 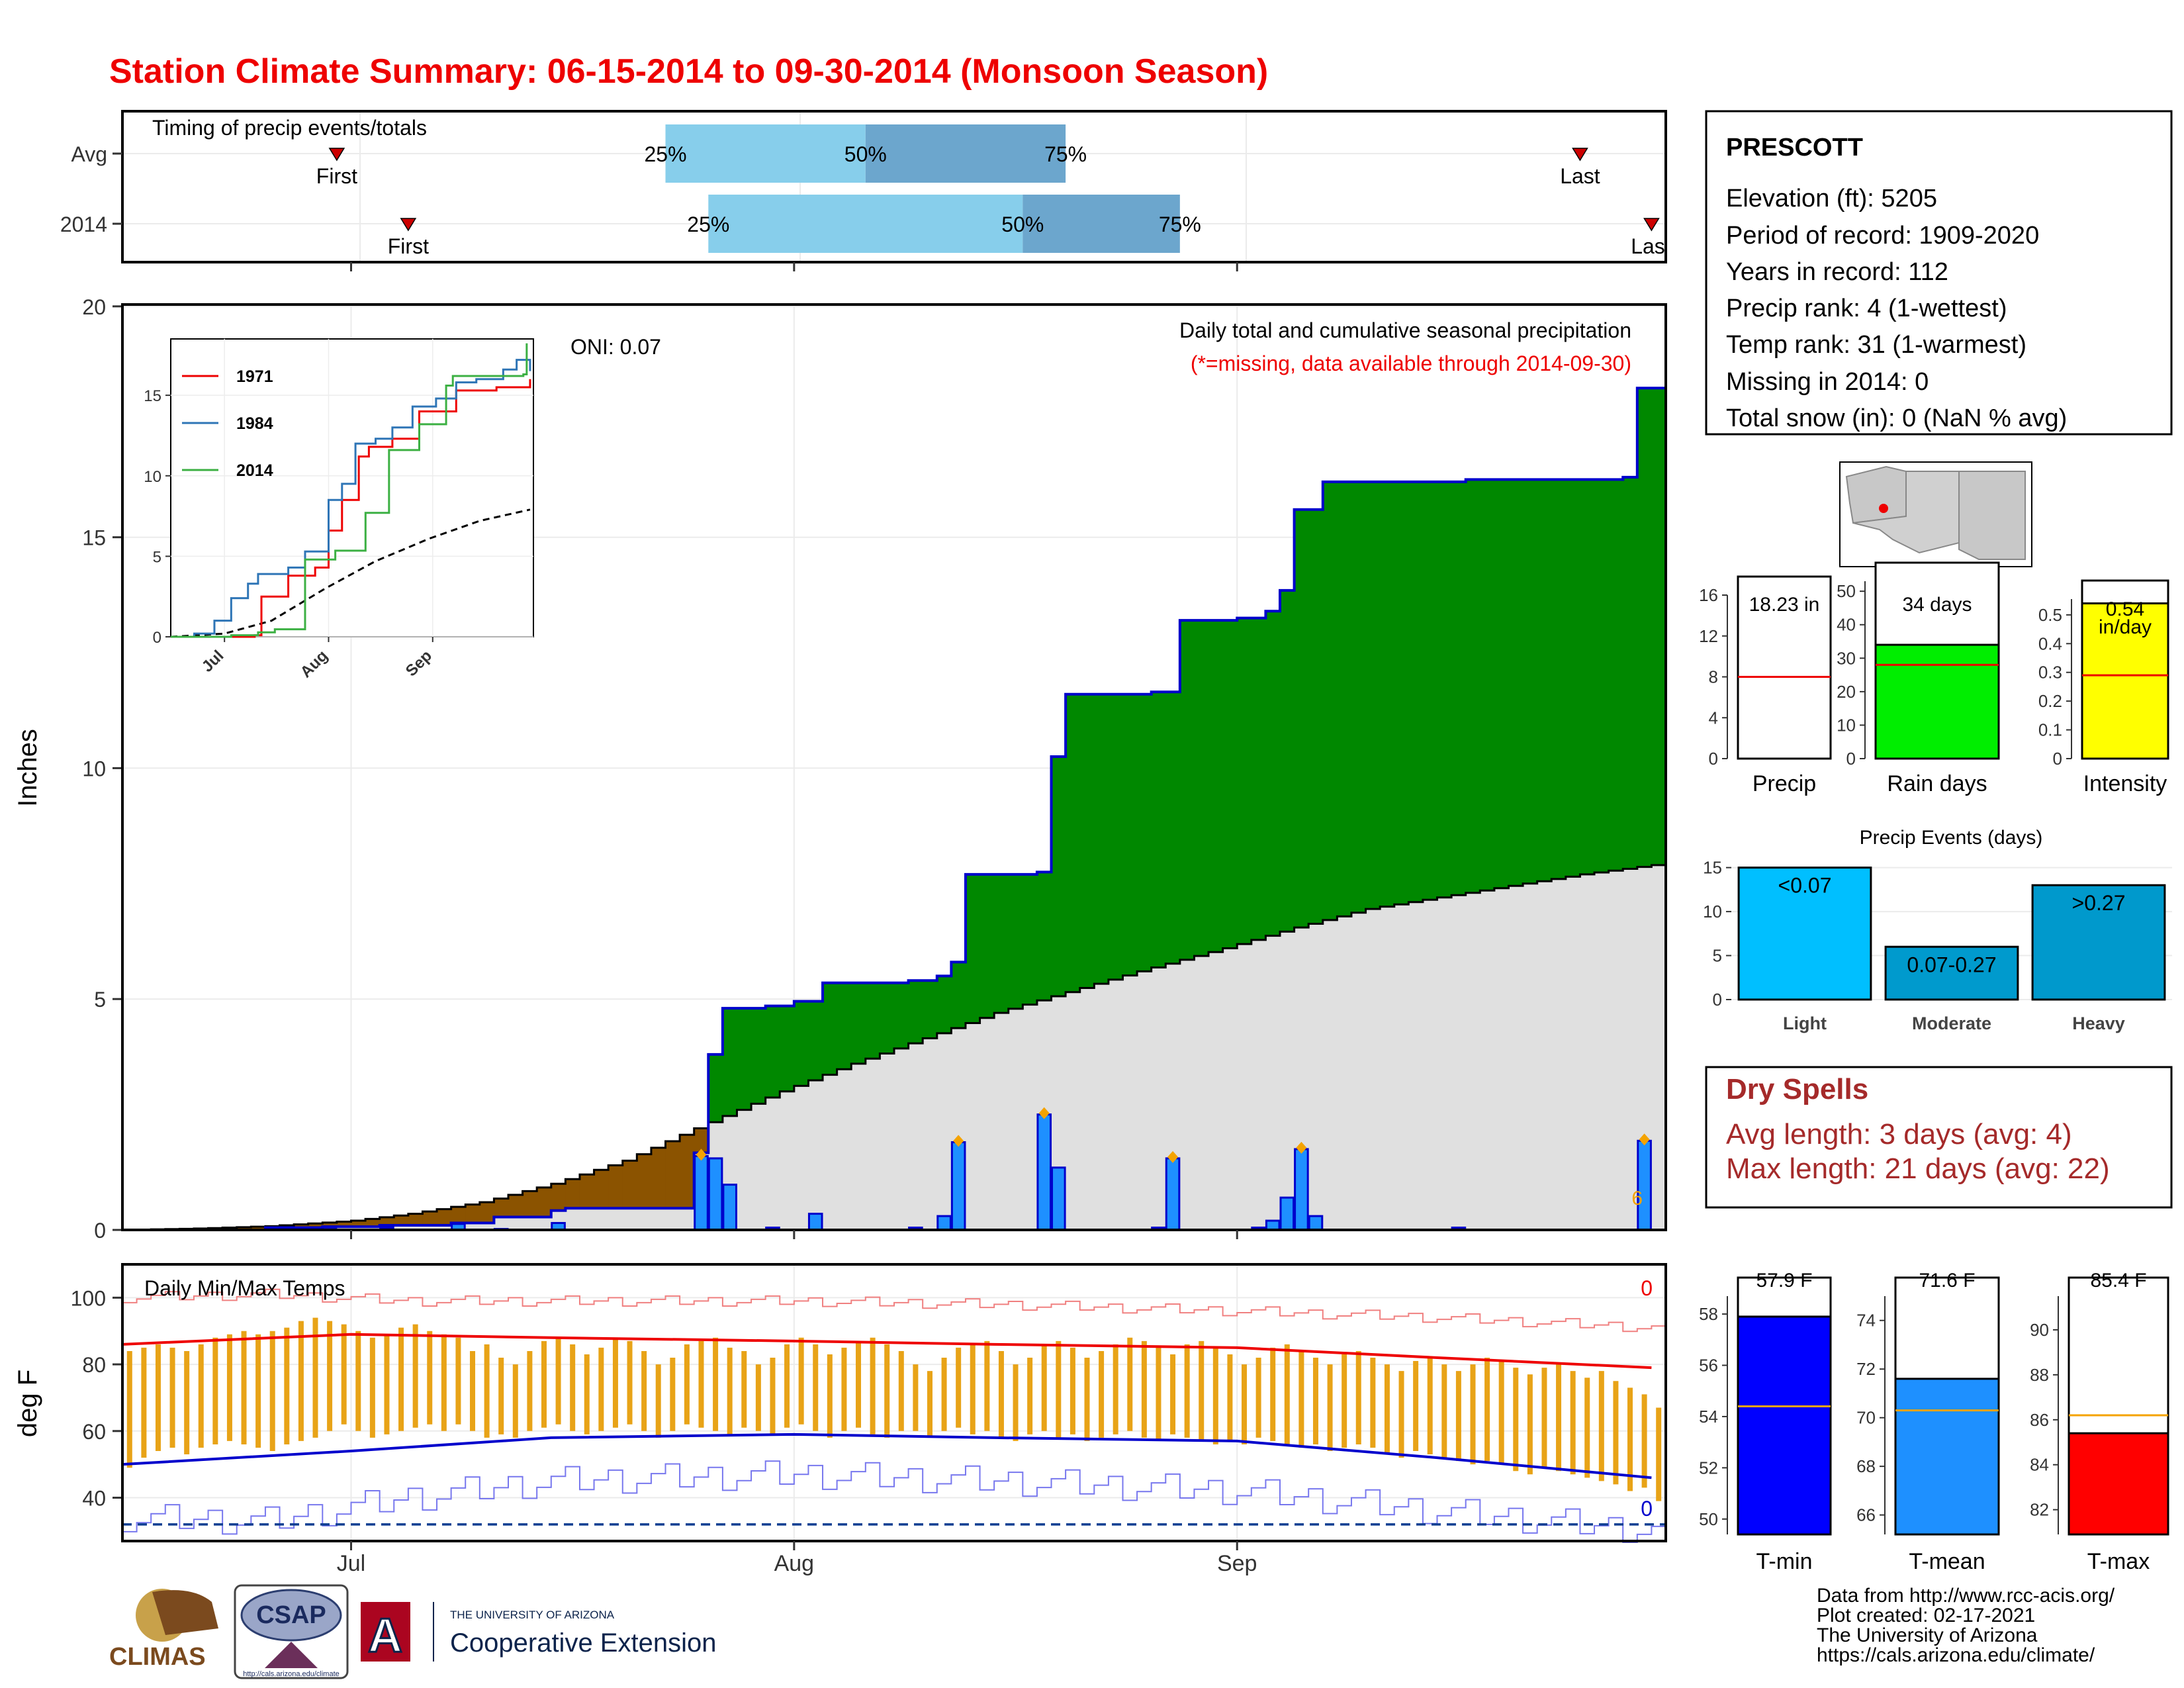 What do you see at coordinates (1580, 176) in the screenshot?
I see `timing-last-label: Last` at bounding box center [1580, 176].